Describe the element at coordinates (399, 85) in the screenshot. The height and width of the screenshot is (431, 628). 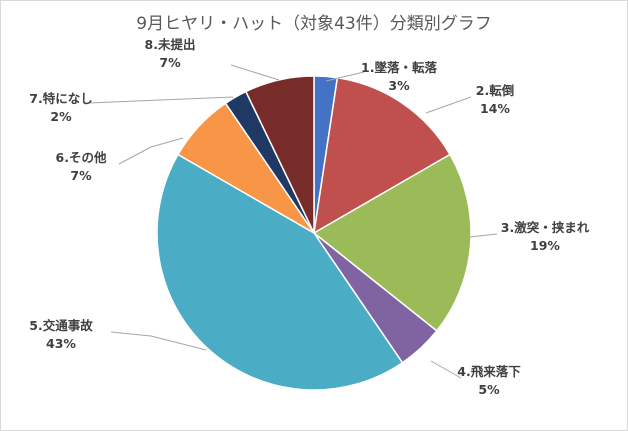
I see `slice-percent-1: 3%` at that location.